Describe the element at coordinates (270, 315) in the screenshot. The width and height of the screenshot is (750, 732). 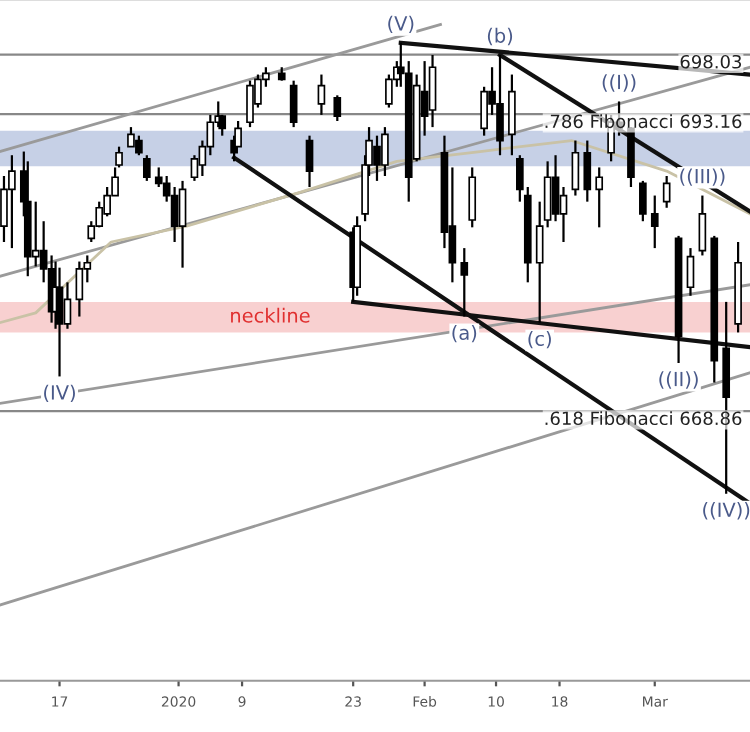
I see `band-label: neckline` at that location.